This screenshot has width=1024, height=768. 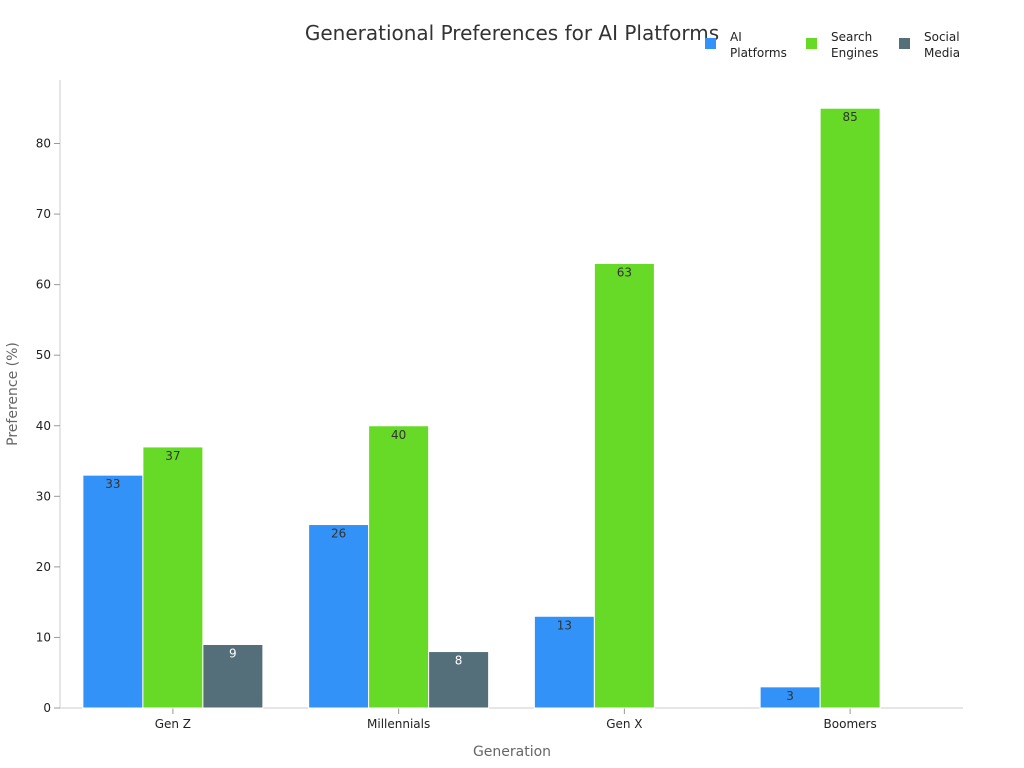 I want to click on legend-item-social-media: Social Media, so click(x=929, y=45).